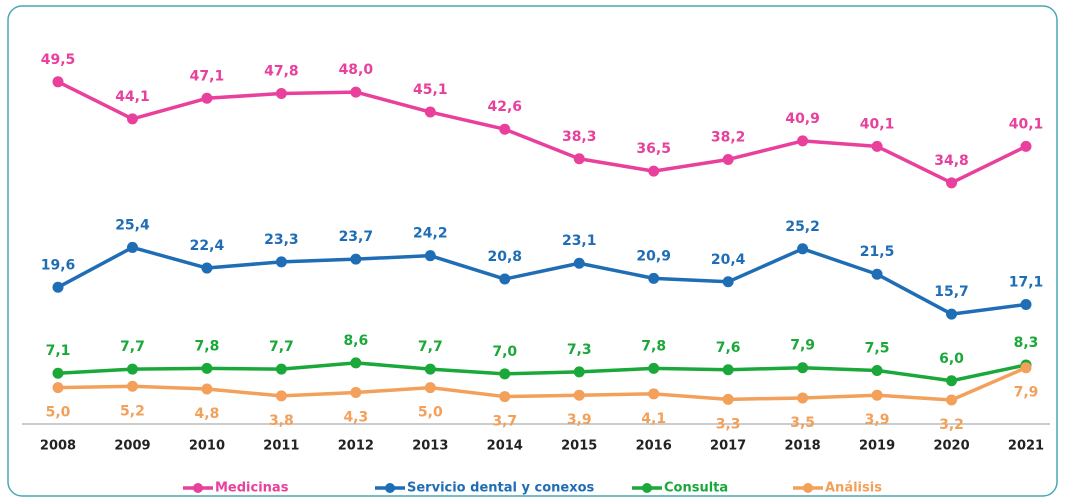  I want to click on data-label: 22,4, so click(207, 246).